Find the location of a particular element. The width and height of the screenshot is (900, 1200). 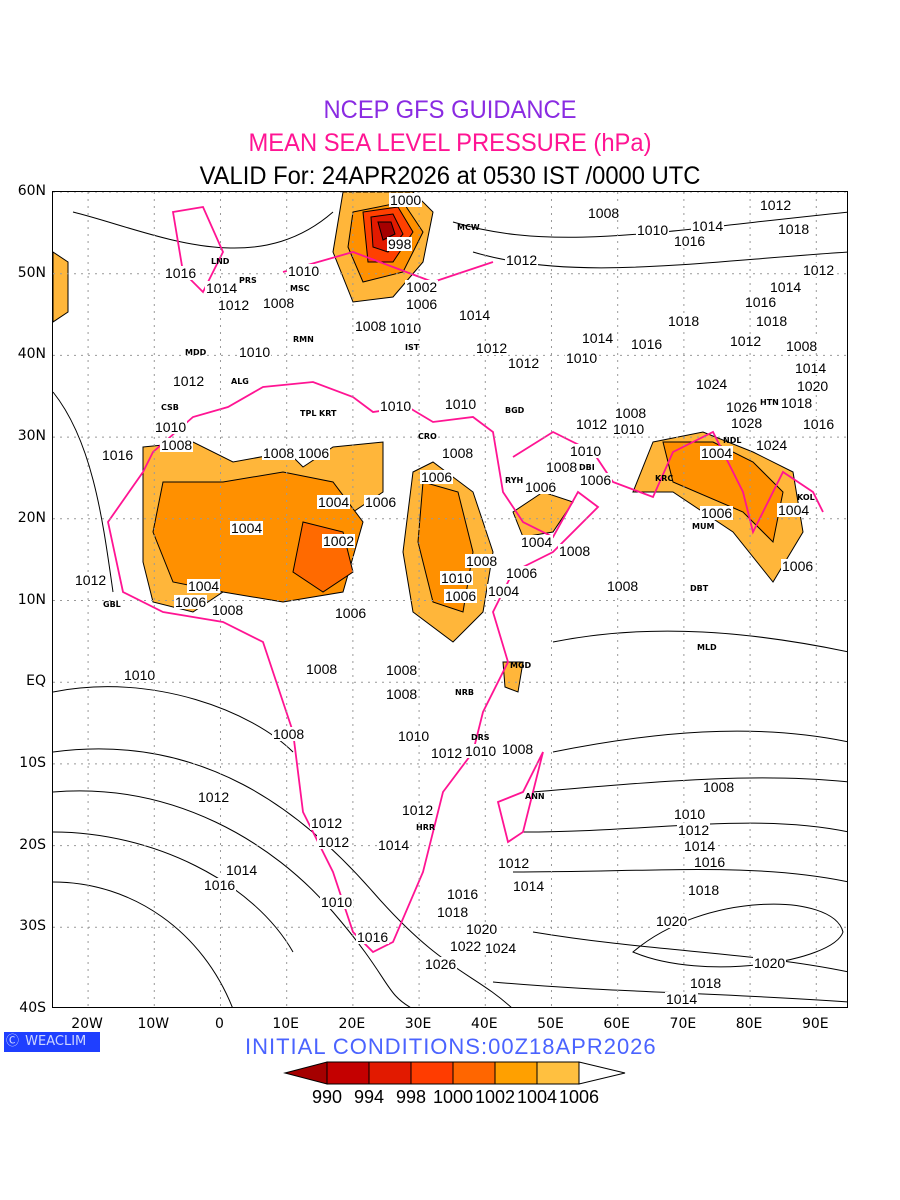

lat-tick-label: 10N is located at coordinates (31, 599).